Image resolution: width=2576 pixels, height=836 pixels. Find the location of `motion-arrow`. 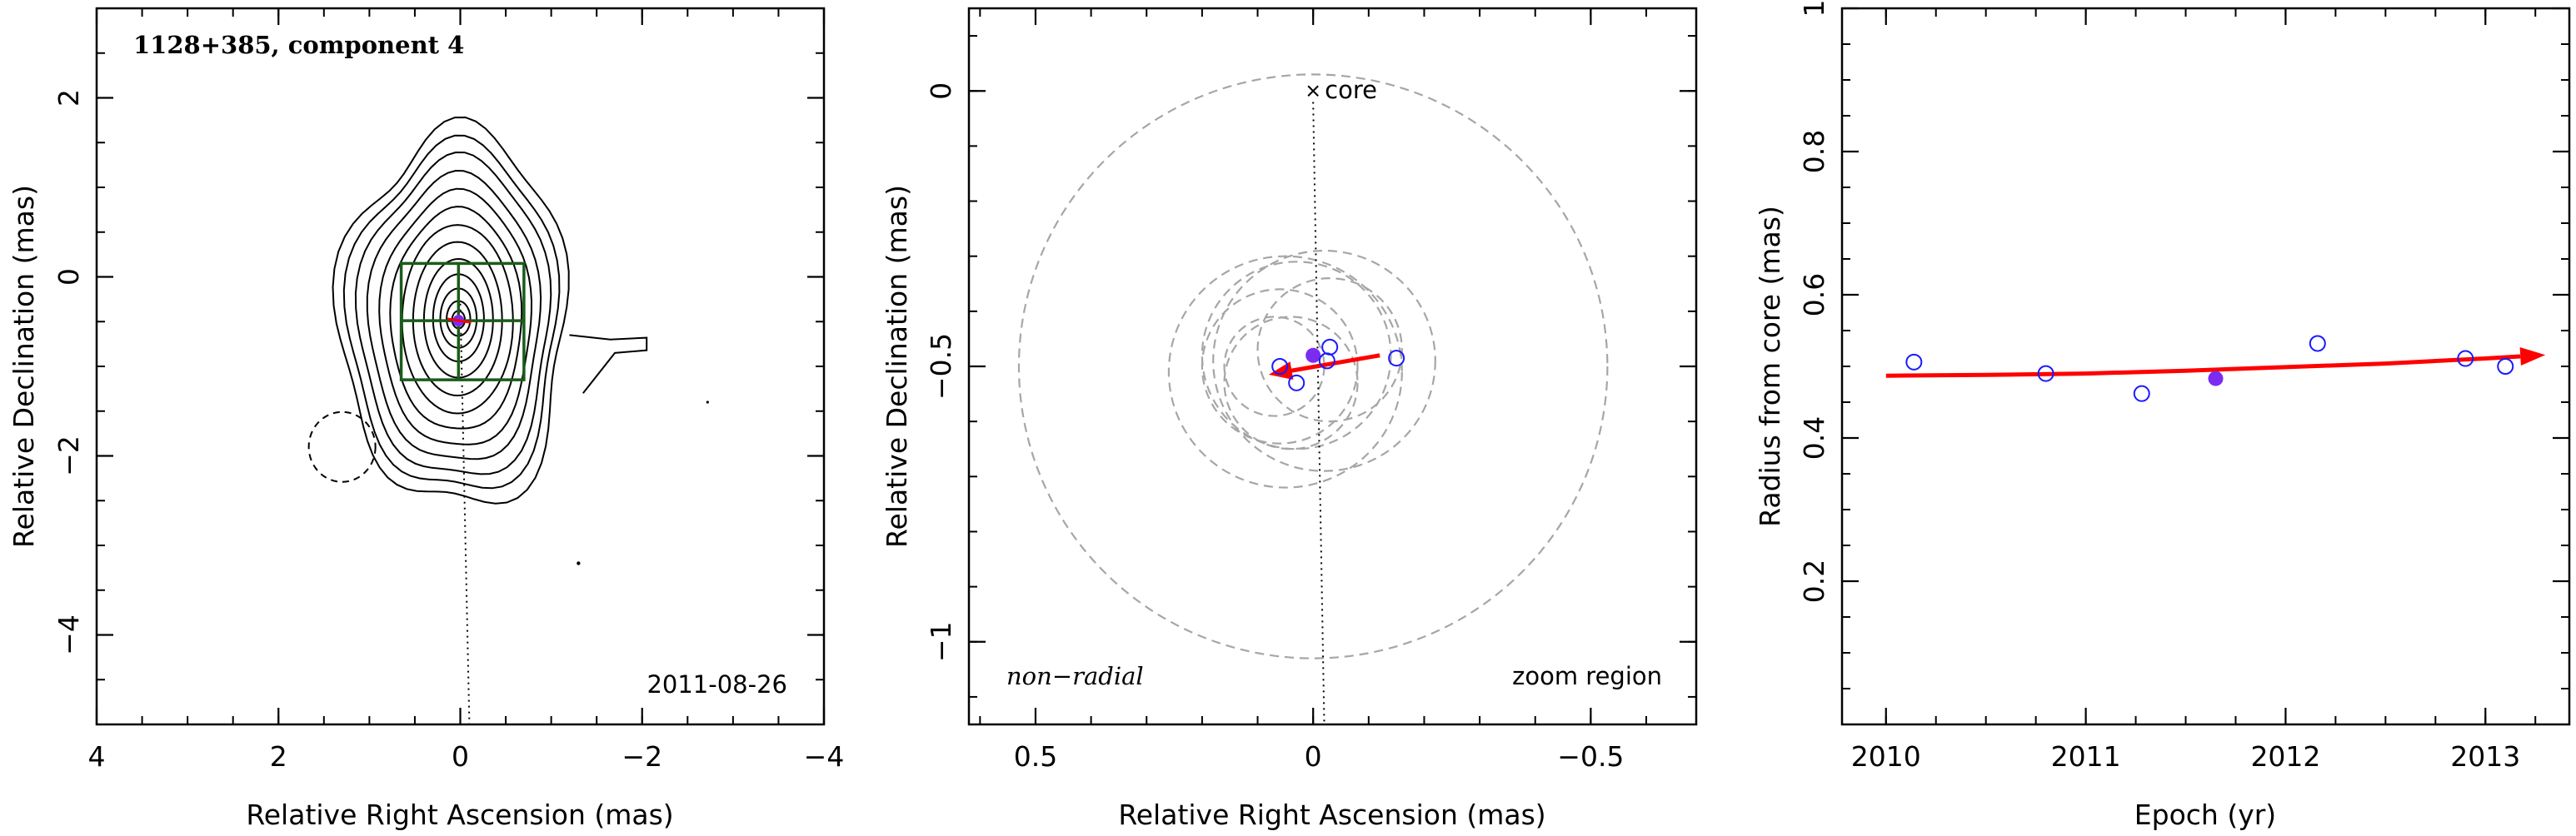

motion-arrow is located at coordinates (459, 320).